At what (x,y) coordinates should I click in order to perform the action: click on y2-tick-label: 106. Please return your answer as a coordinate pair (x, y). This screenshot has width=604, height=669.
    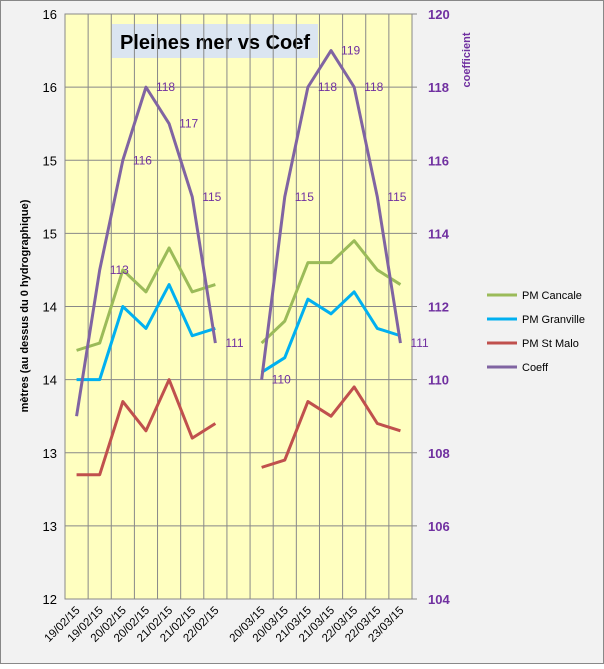
    Looking at the image, I should click on (439, 526).